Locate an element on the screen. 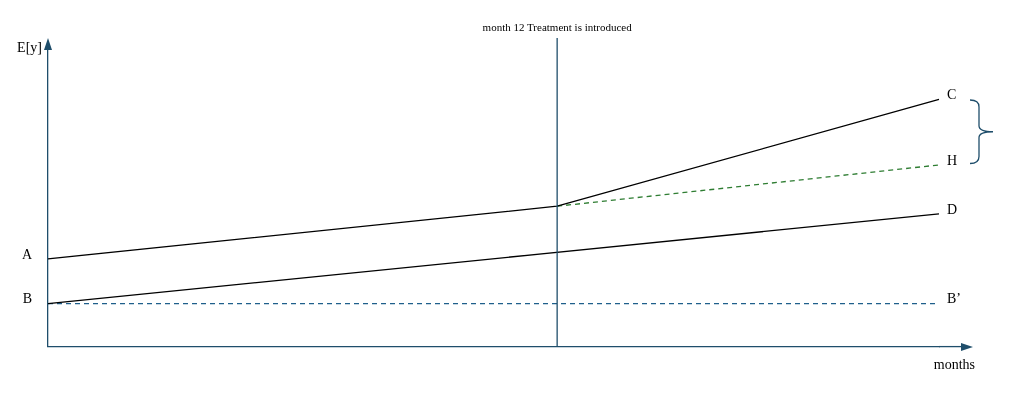  y-axis-title: E[y] is located at coordinates (29, 47).